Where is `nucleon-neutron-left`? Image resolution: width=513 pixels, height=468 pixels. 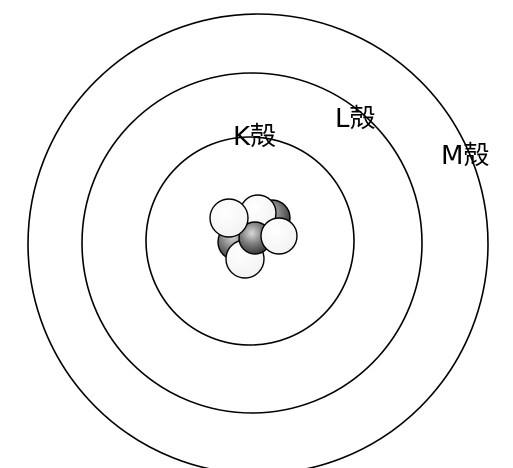 nucleon-neutron-left is located at coordinates (229, 218).